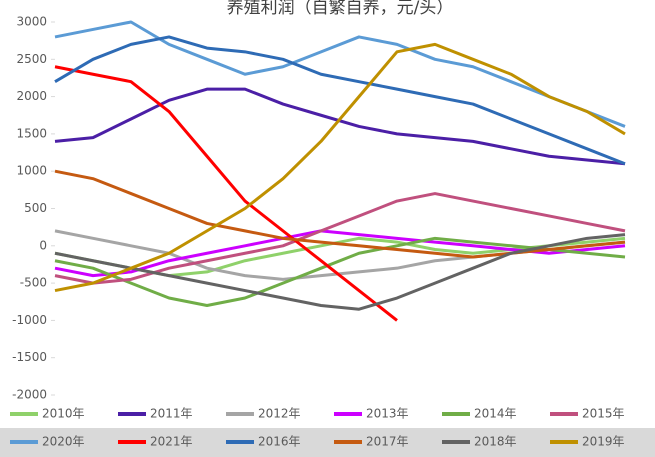 The height and width of the screenshot is (457, 655). What do you see at coordinates (327, 442) in the screenshot?
I see `legend-band` at bounding box center [327, 442].